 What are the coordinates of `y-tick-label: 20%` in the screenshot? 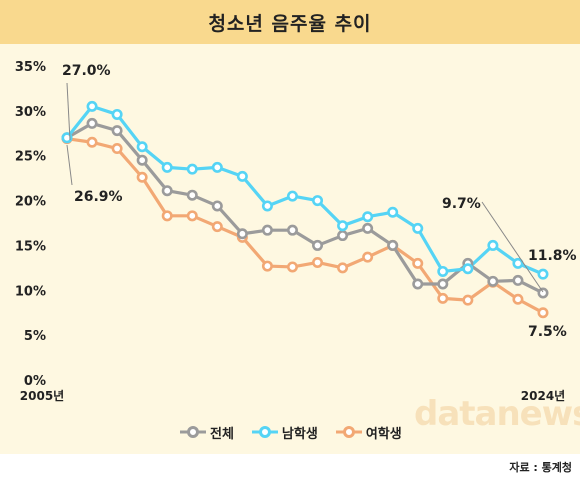 It's located at (30, 202).